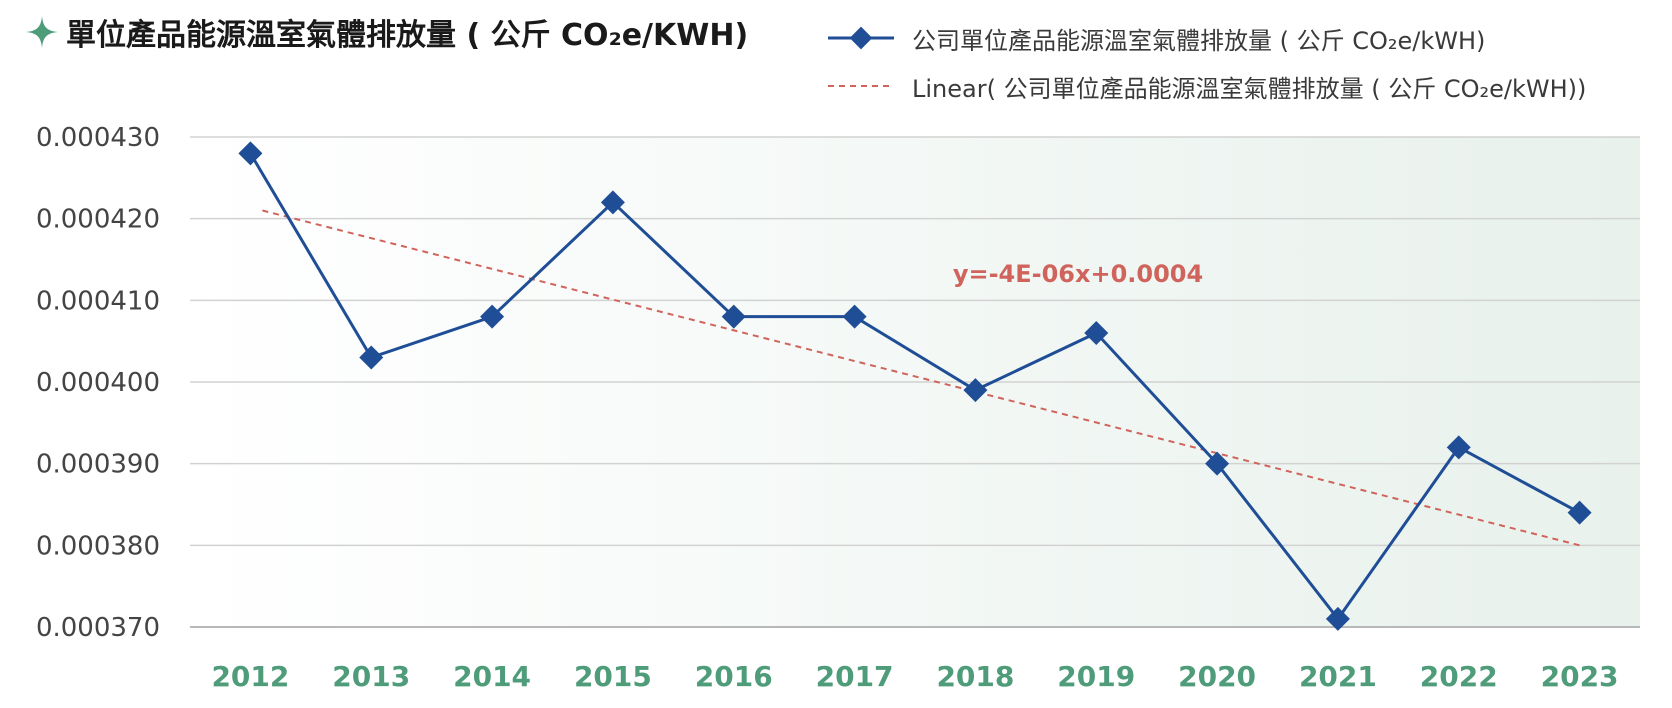  Describe the element at coordinates (1096, 676) in the screenshot. I see `x-tick-label: 2019` at that location.